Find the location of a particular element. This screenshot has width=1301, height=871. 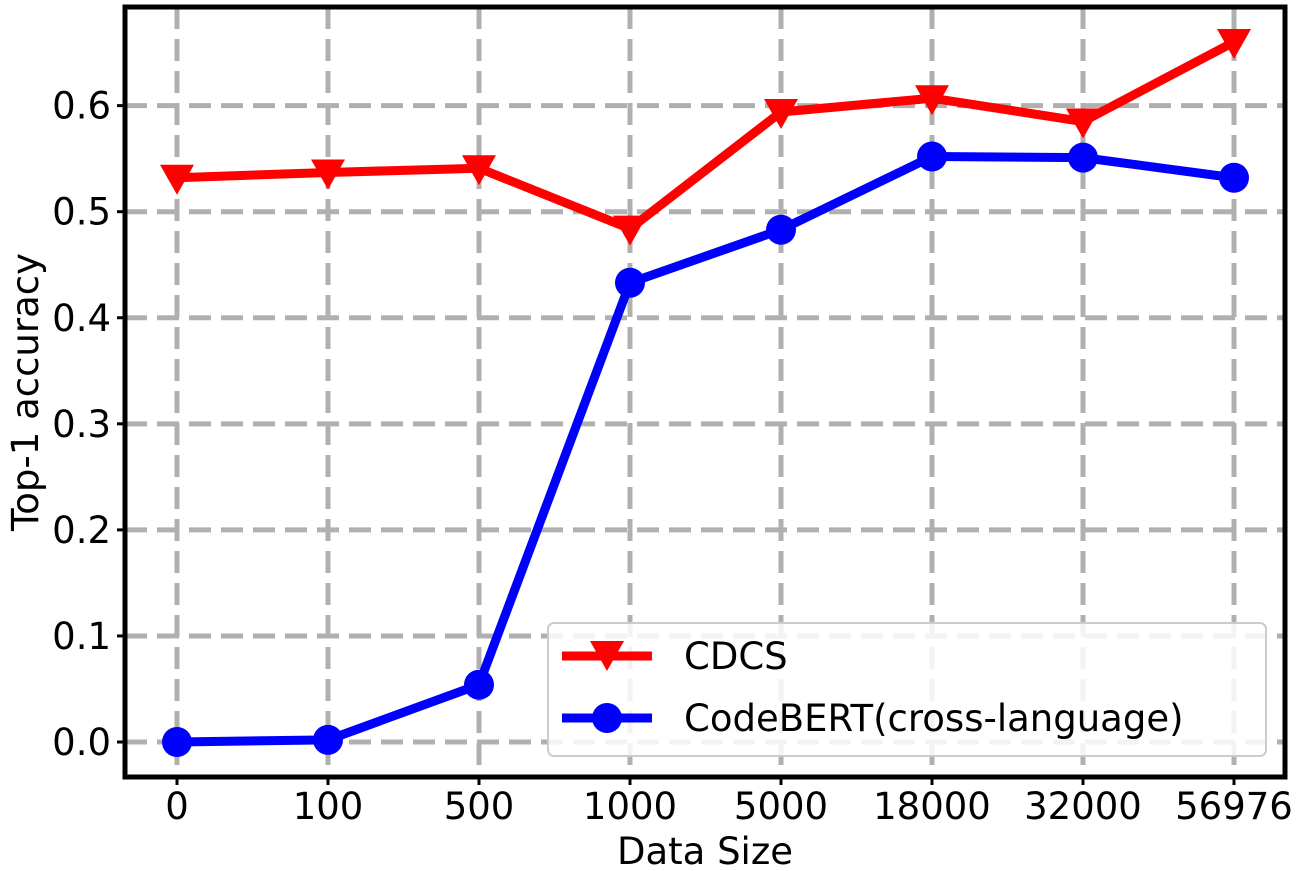

legend-marker-cdcs is located at coordinates (607, 656).